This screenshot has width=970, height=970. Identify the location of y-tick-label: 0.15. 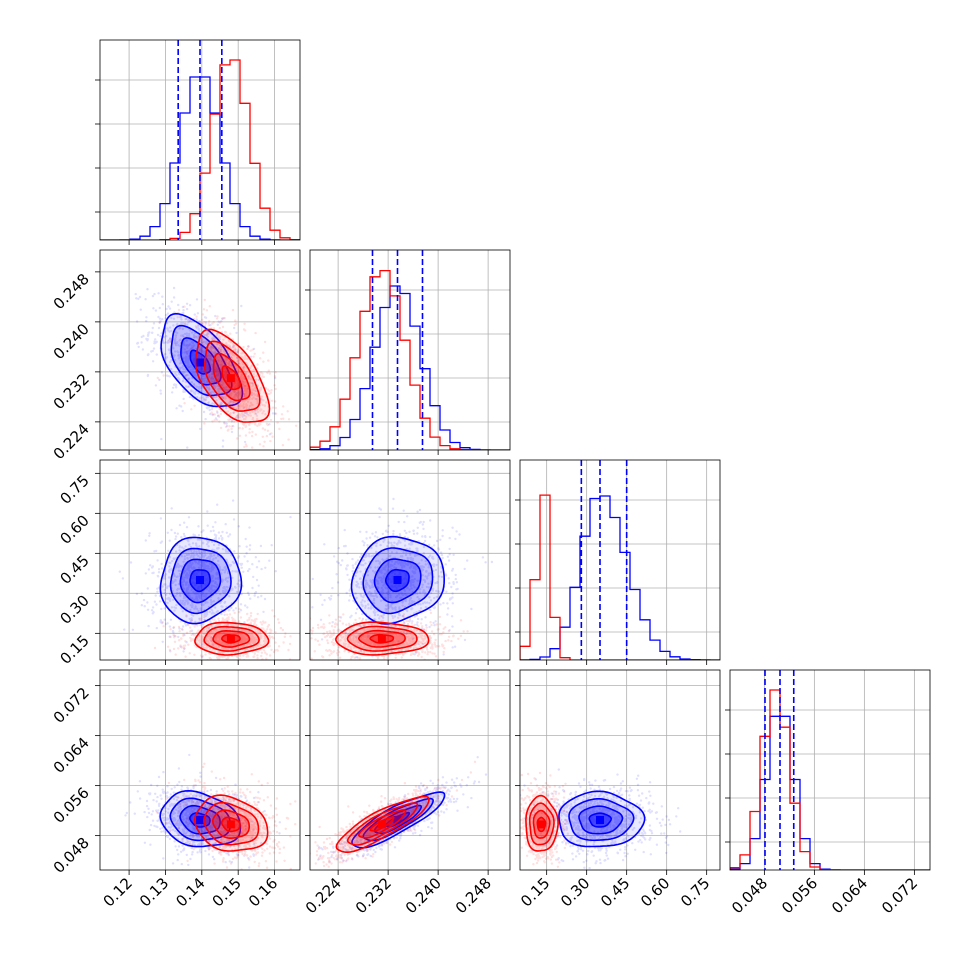
(74, 649).